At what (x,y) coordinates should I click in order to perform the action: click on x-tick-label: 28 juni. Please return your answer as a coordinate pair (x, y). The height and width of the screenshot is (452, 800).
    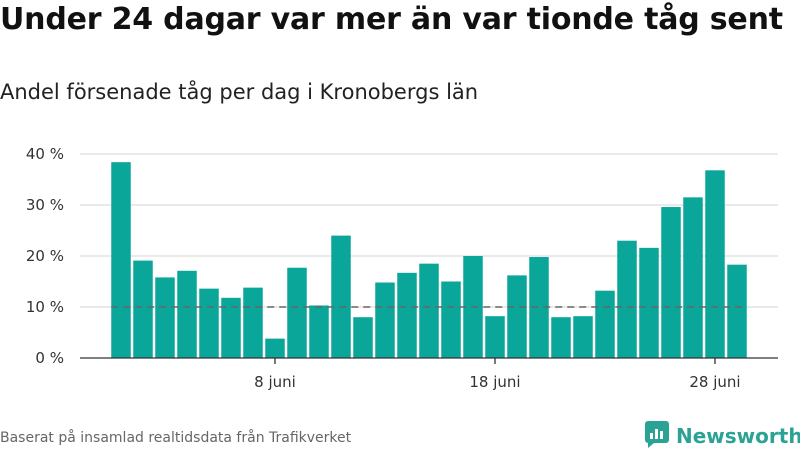
    Looking at the image, I should click on (714, 382).